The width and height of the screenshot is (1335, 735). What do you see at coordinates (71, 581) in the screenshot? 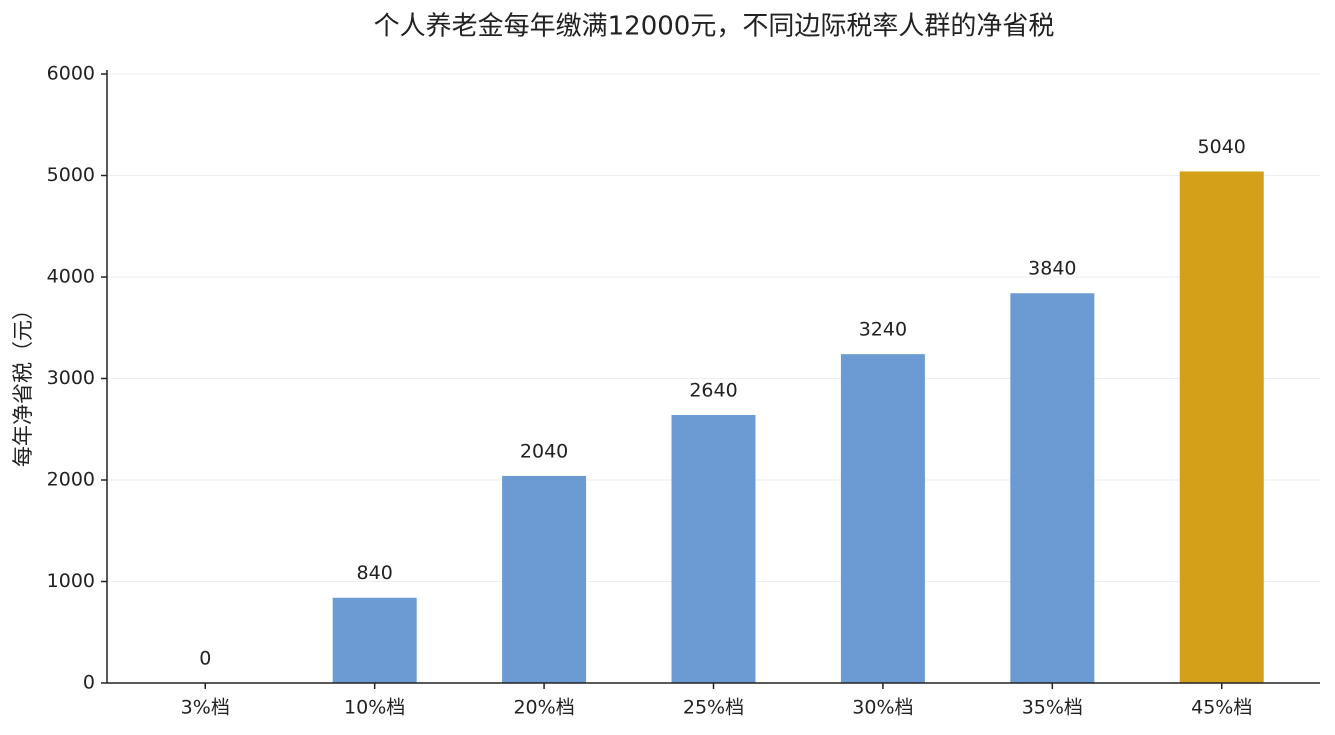
I see `y-tick-label: 1000` at bounding box center [71, 581].